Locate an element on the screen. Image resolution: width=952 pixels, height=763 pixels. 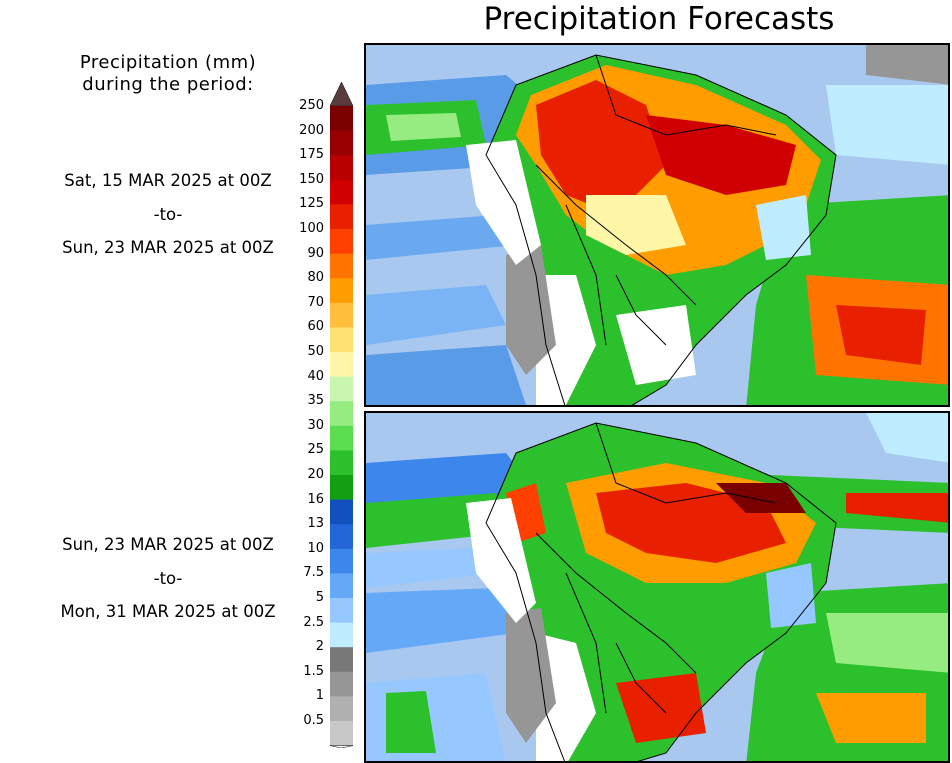
page-title: Precipitation Forecasts is located at coordinates (659, 19).